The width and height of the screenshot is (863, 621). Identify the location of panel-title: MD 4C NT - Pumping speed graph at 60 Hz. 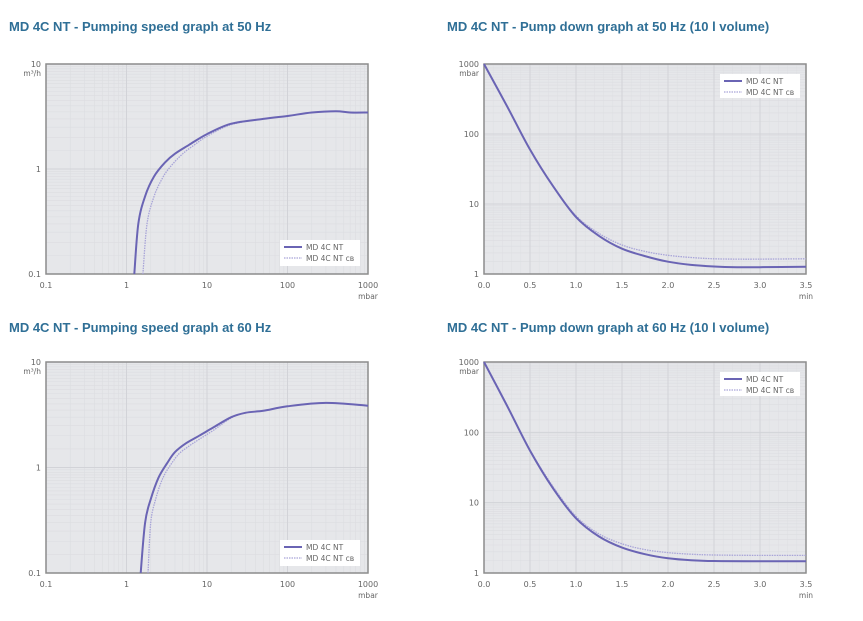
(140, 327).